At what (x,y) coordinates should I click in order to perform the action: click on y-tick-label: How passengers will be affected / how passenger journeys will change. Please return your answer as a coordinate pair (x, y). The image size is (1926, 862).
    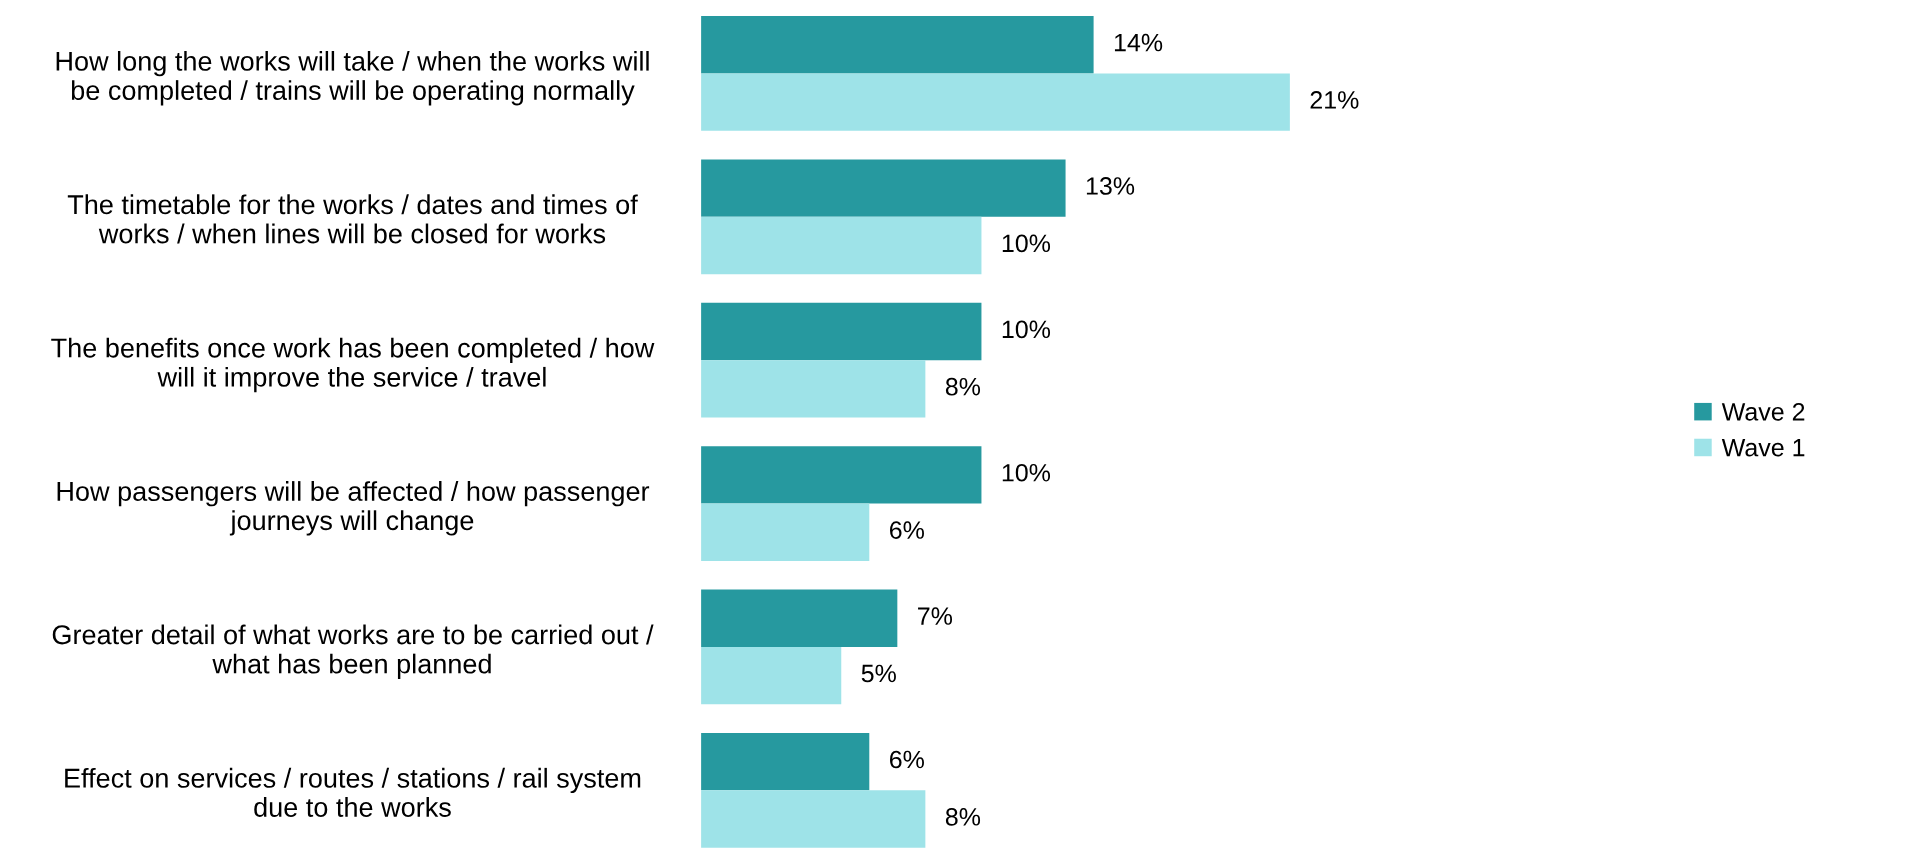
    Looking at the image, I should click on (353, 508).